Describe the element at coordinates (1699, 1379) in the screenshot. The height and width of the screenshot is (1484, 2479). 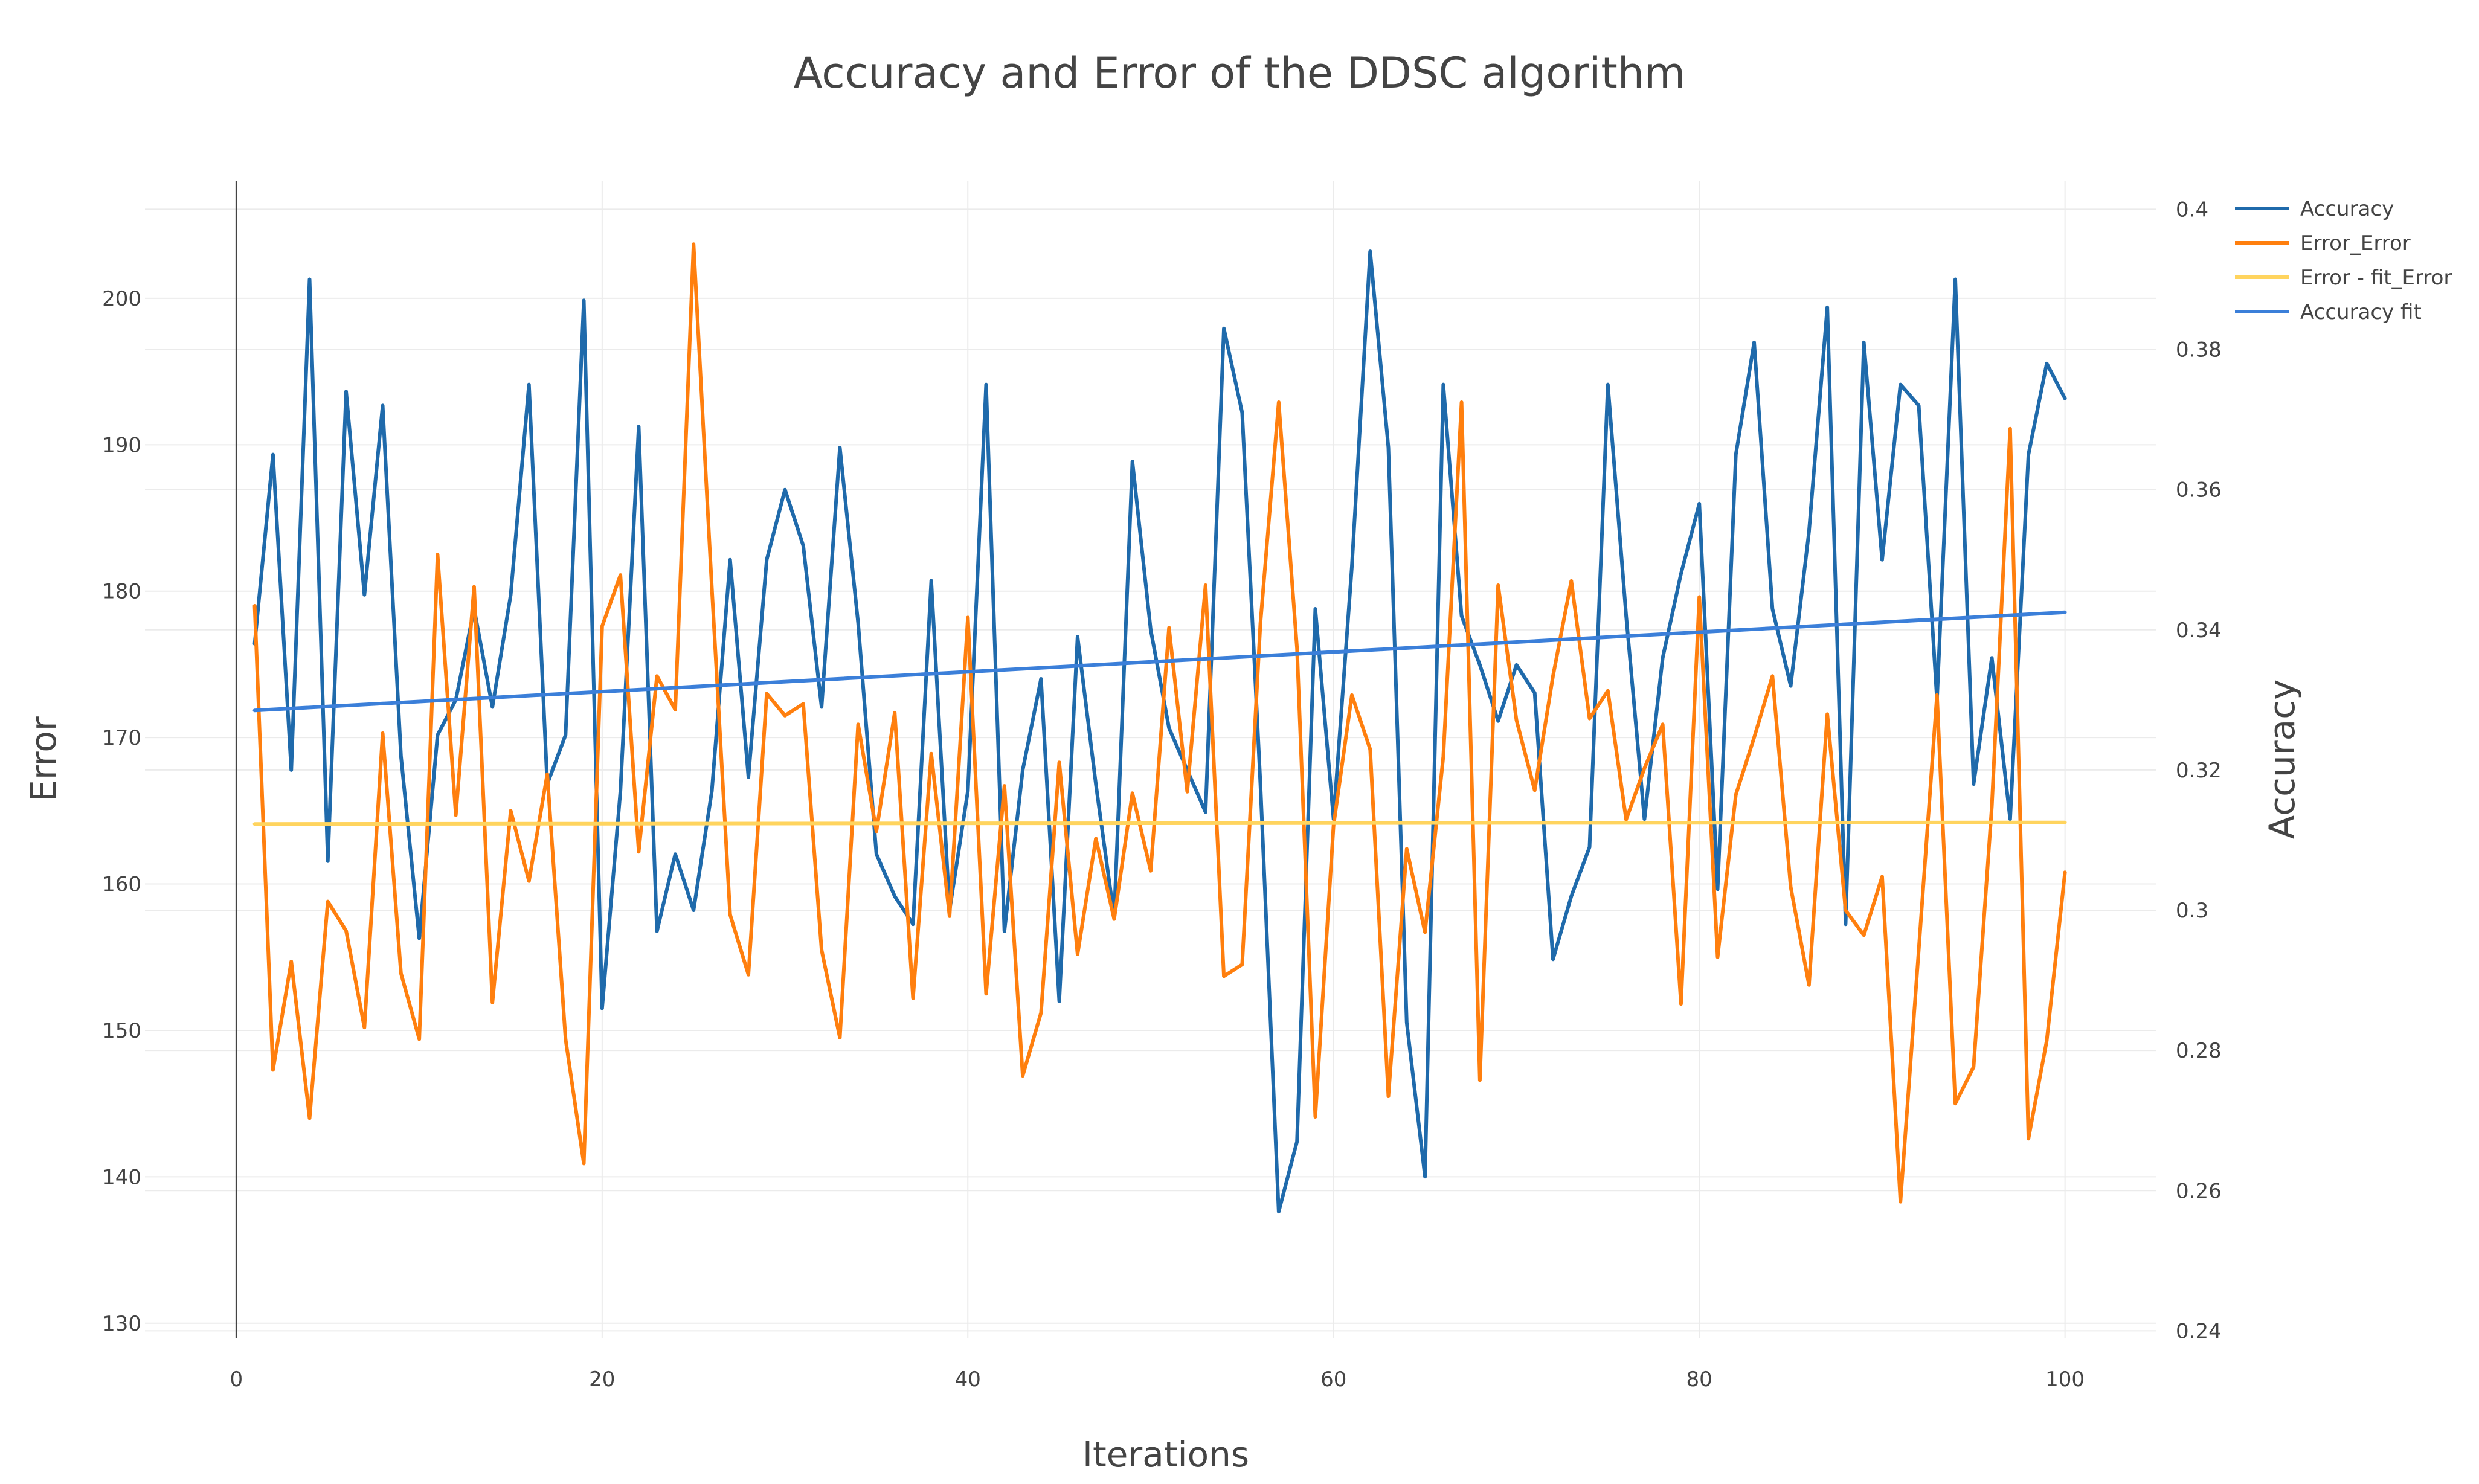
I see `x-tick-label: 80` at that location.